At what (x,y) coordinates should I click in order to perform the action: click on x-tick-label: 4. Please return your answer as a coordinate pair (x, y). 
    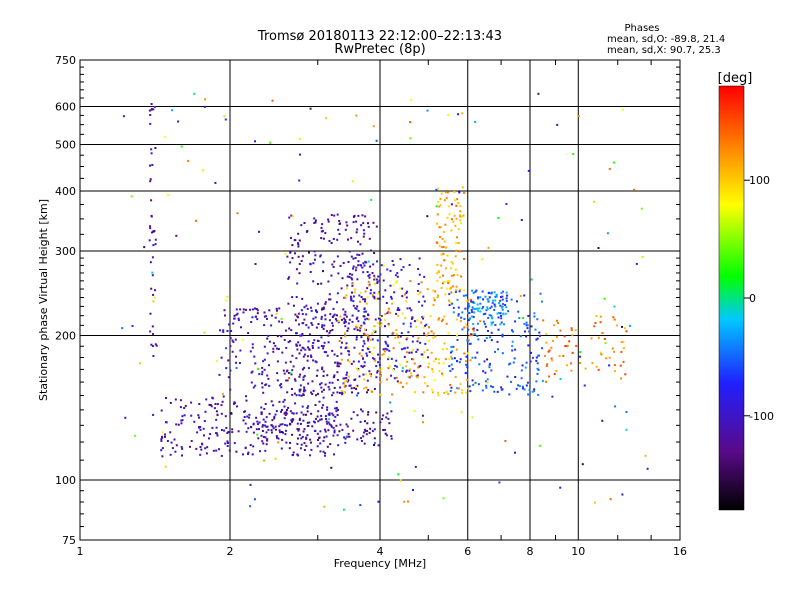
    Looking at the image, I should click on (380, 551).